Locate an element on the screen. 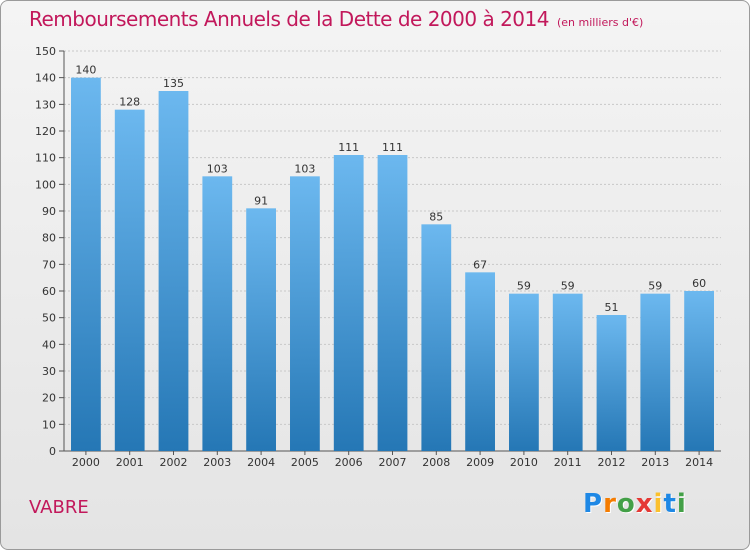  y-tick-label: 30 is located at coordinates (49, 371).